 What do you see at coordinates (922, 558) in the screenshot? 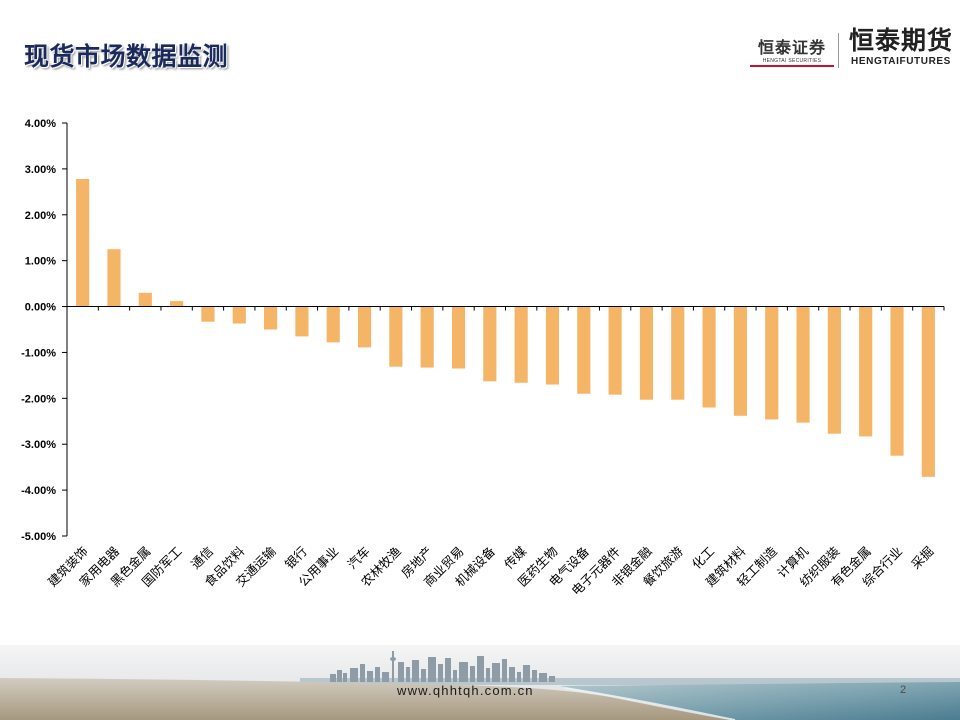
I see `category-label: 采掘` at bounding box center [922, 558].